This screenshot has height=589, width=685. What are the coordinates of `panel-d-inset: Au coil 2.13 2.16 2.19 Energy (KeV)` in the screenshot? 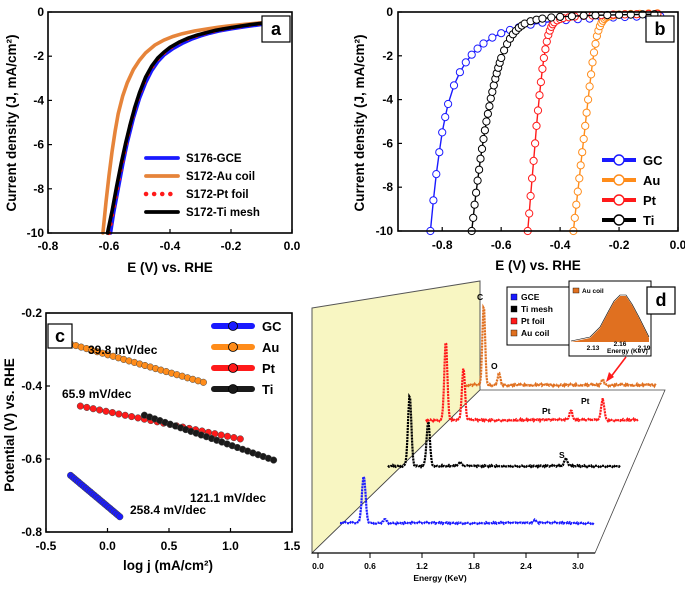 It's located at (610, 318).